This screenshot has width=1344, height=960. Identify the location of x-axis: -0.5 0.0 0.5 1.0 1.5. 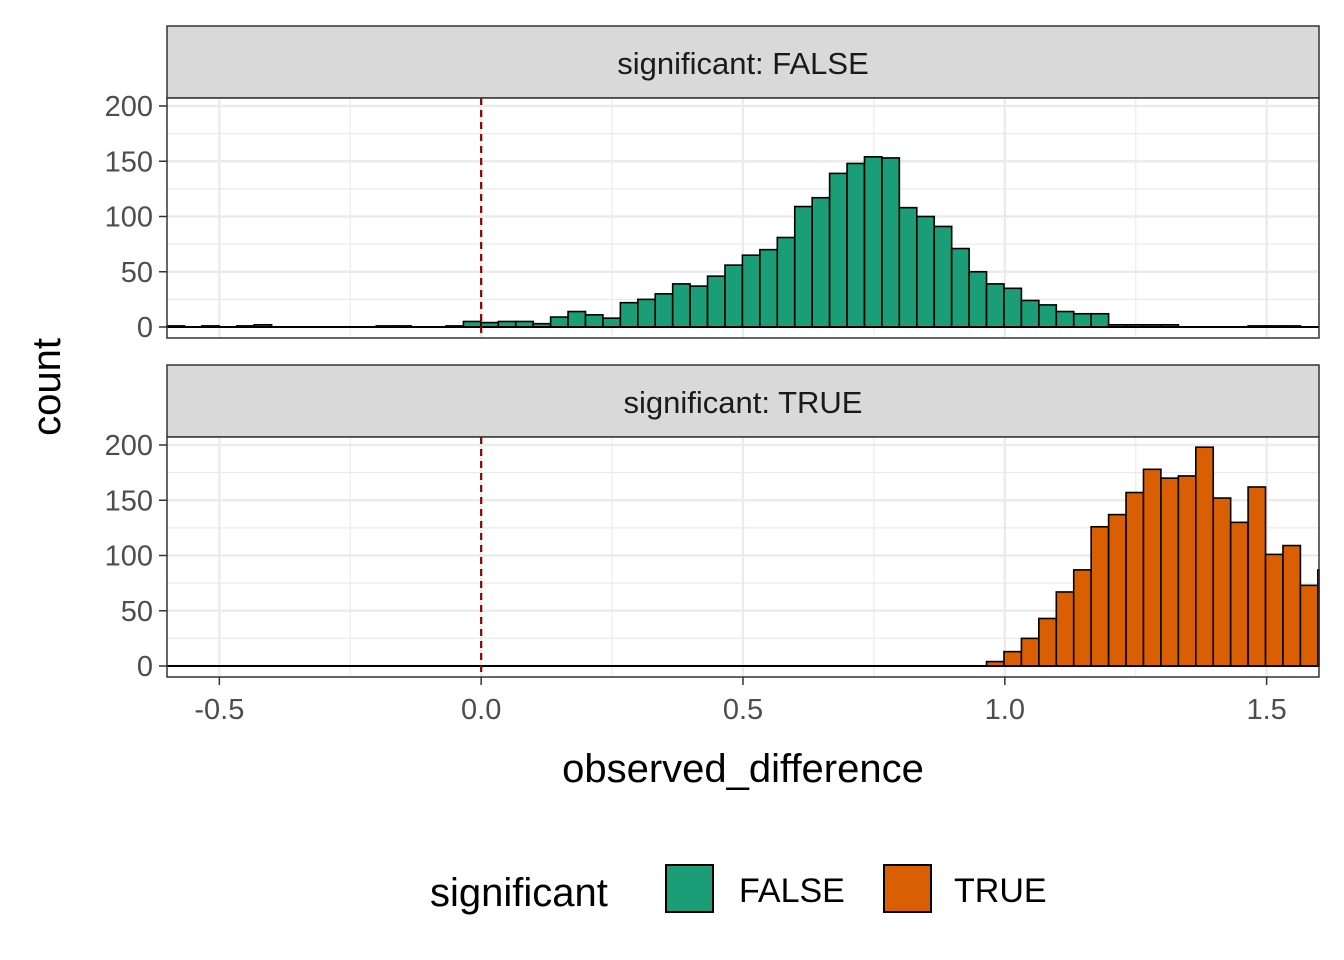
(740, 701).